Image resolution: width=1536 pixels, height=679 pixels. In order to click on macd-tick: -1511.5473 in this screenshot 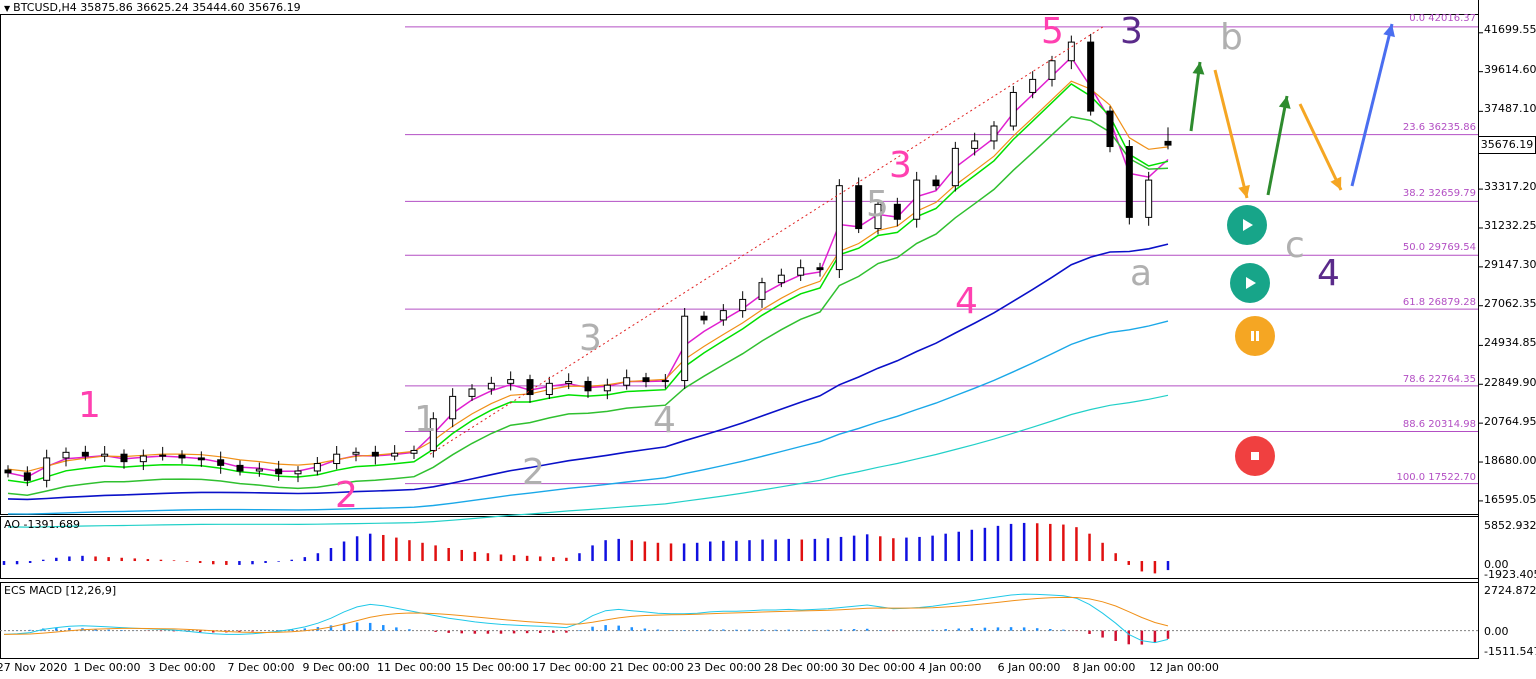, I will do `click(1510, 651)`.